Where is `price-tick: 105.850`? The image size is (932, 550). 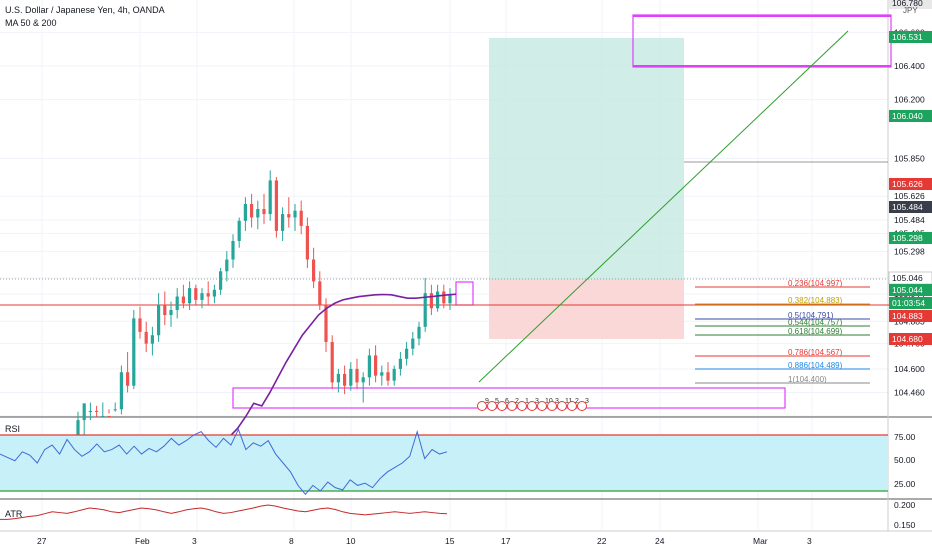
price-tick: 105.850 is located at coordinates (909, 159).